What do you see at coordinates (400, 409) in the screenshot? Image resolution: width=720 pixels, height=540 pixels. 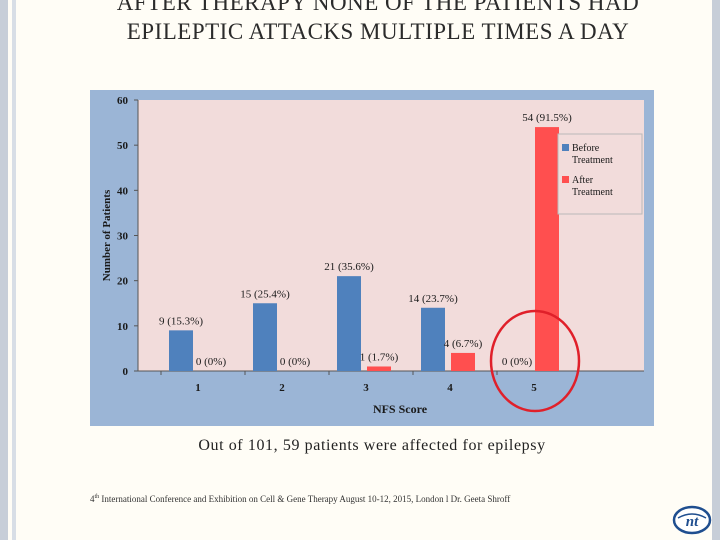 I see `x-axis-label: NFS Score` at bounding box center [400, 409].